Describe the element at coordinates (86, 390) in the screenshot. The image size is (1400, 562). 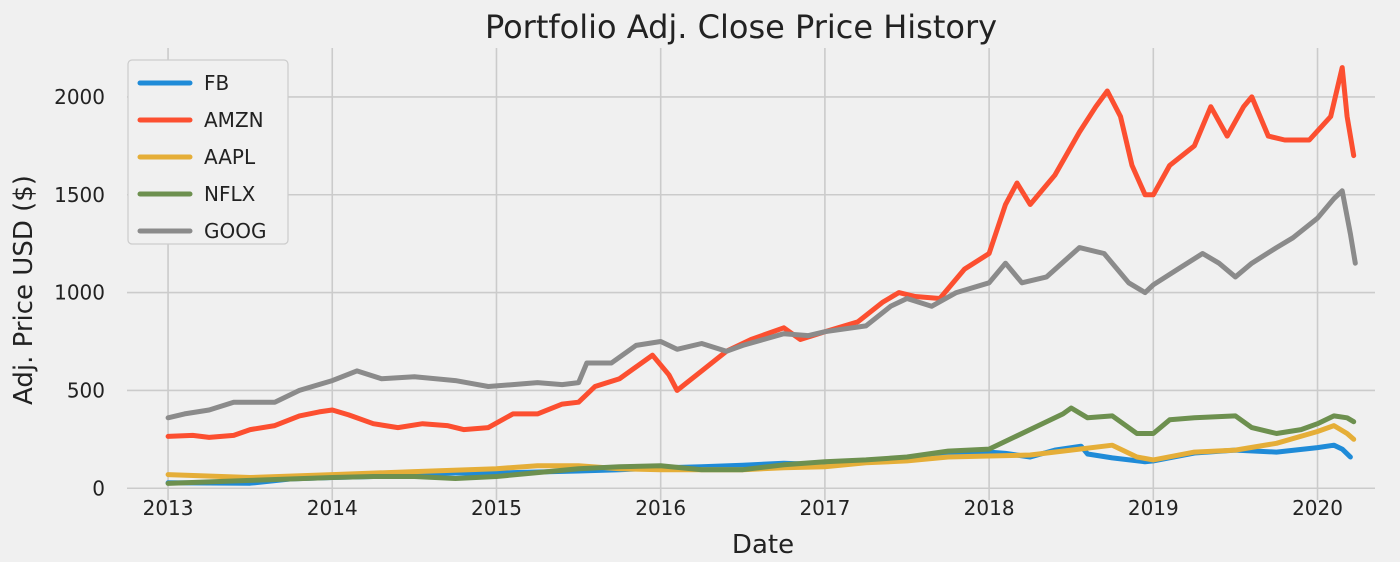
I see `y-tick-label-500: 500` at that location.